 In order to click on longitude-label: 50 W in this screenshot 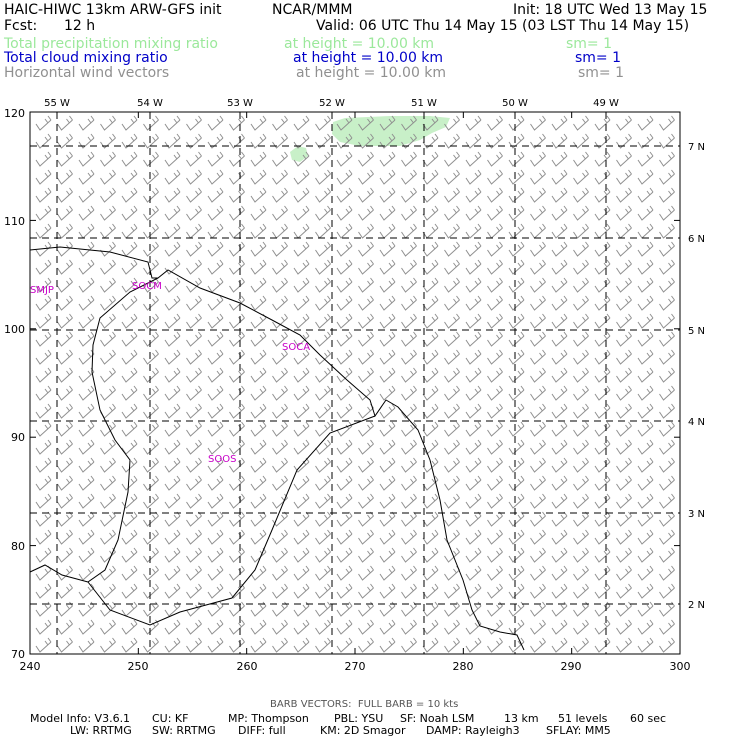, I will do `click(515, 103)`.